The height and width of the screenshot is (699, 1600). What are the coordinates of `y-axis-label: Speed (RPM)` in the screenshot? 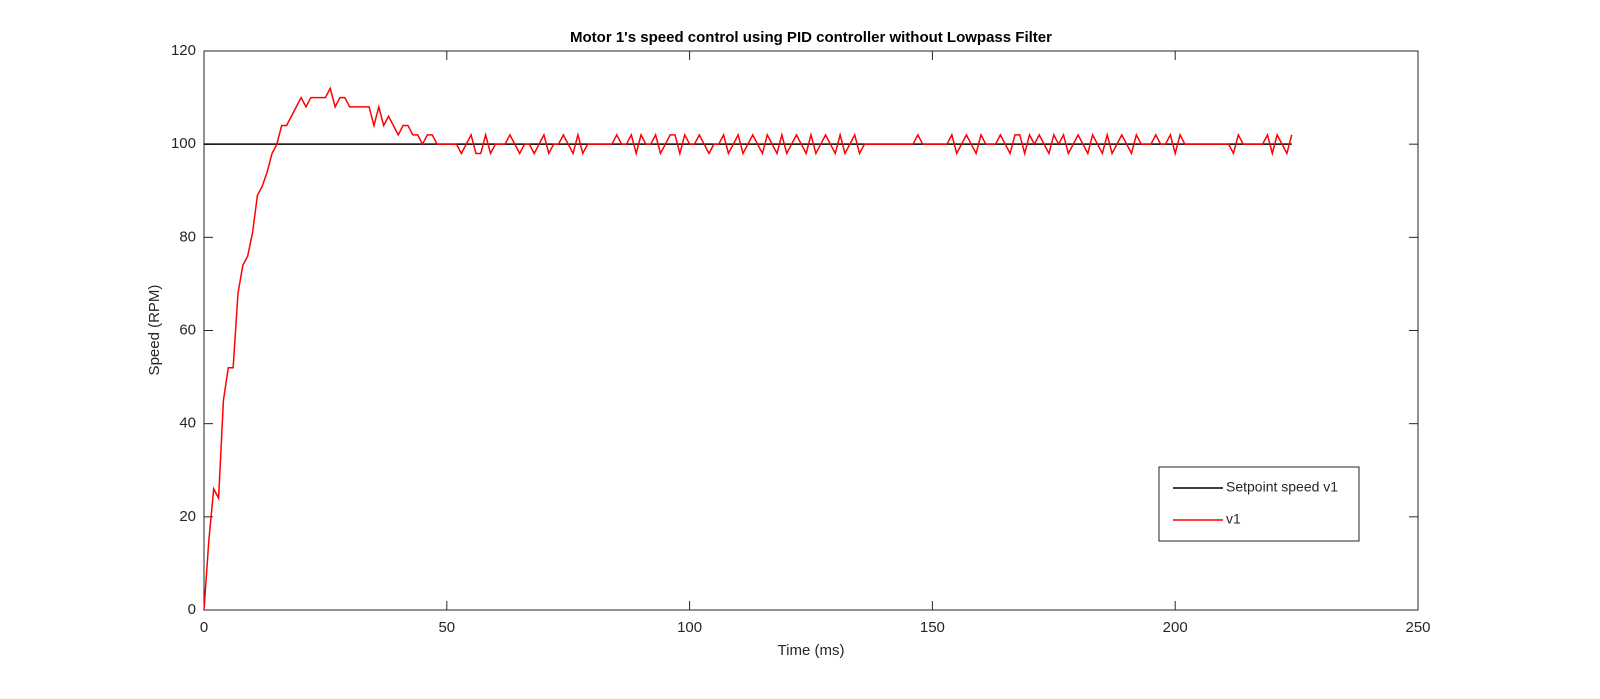 It's located at (154, 330).